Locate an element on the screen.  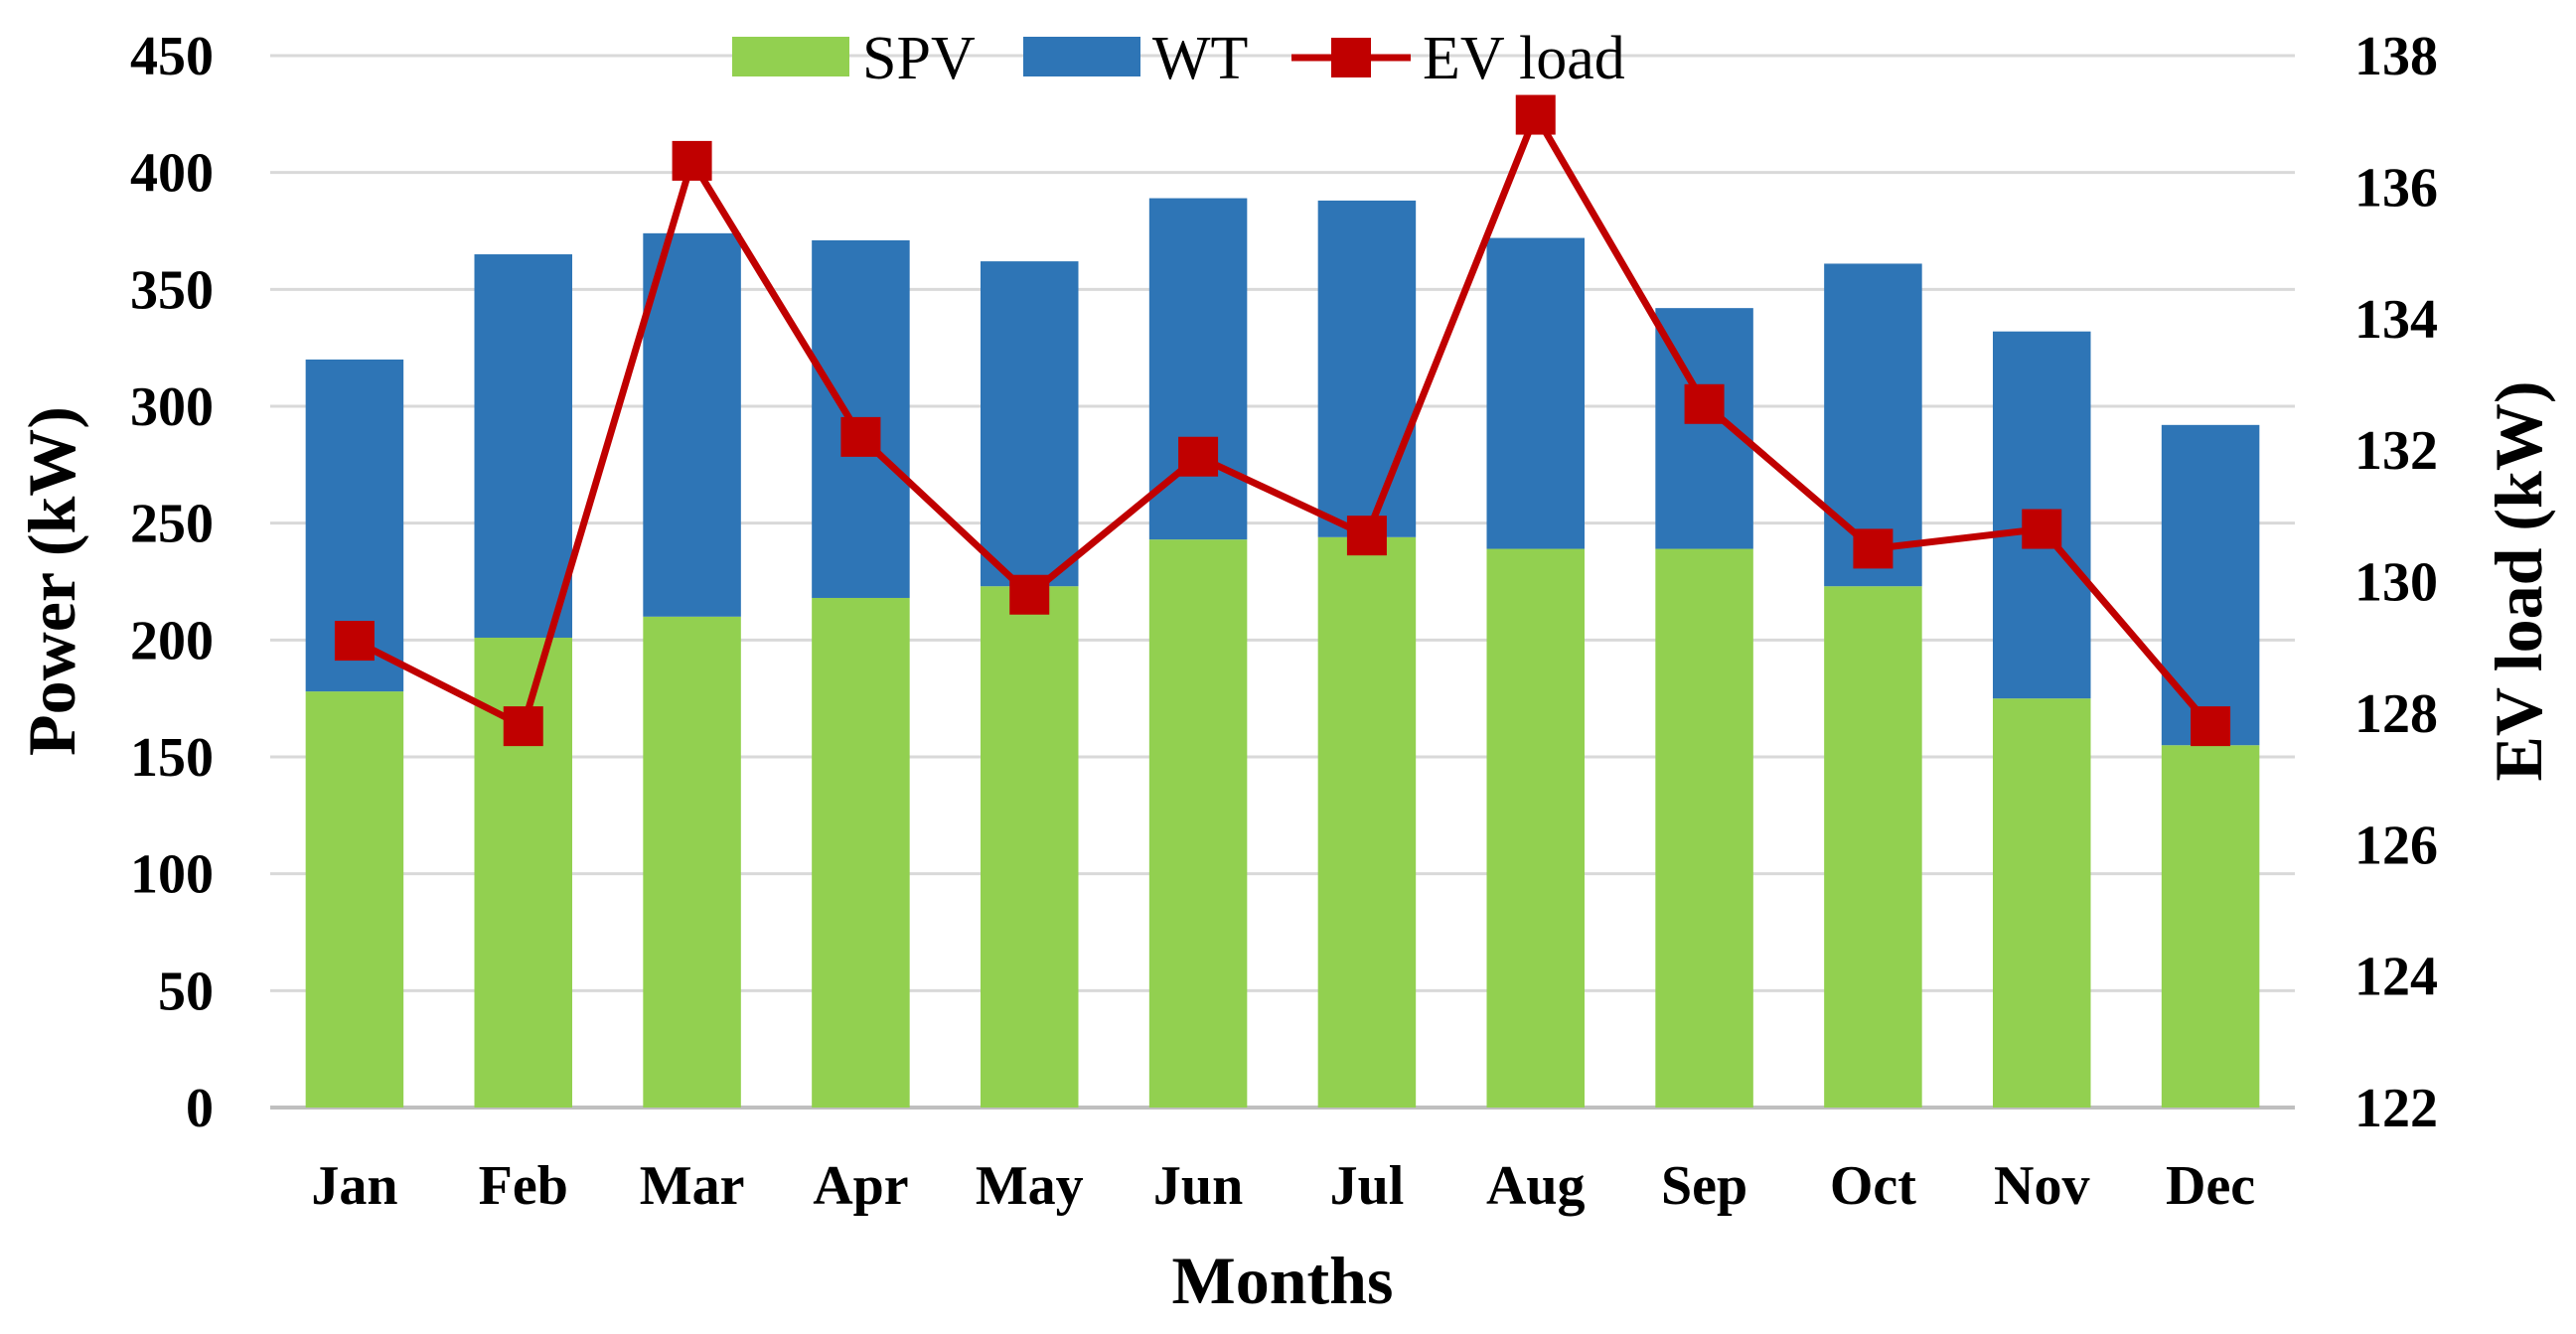
legend-swatch-wt is located at coordinates (1081, 56).